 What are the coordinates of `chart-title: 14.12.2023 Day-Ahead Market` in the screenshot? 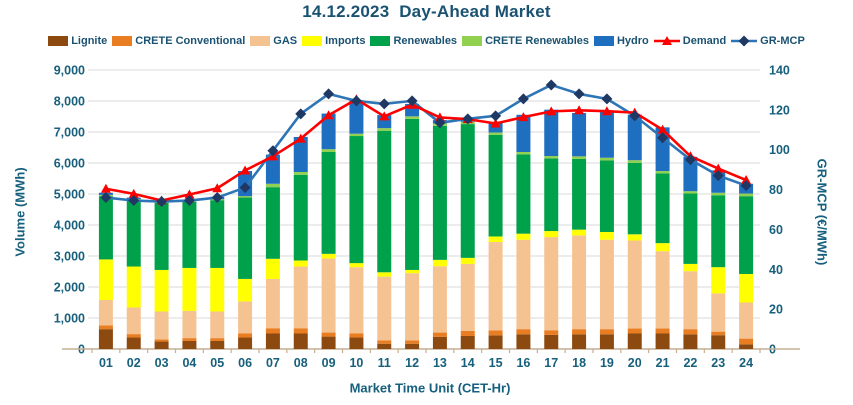 It's located at (426, 11).